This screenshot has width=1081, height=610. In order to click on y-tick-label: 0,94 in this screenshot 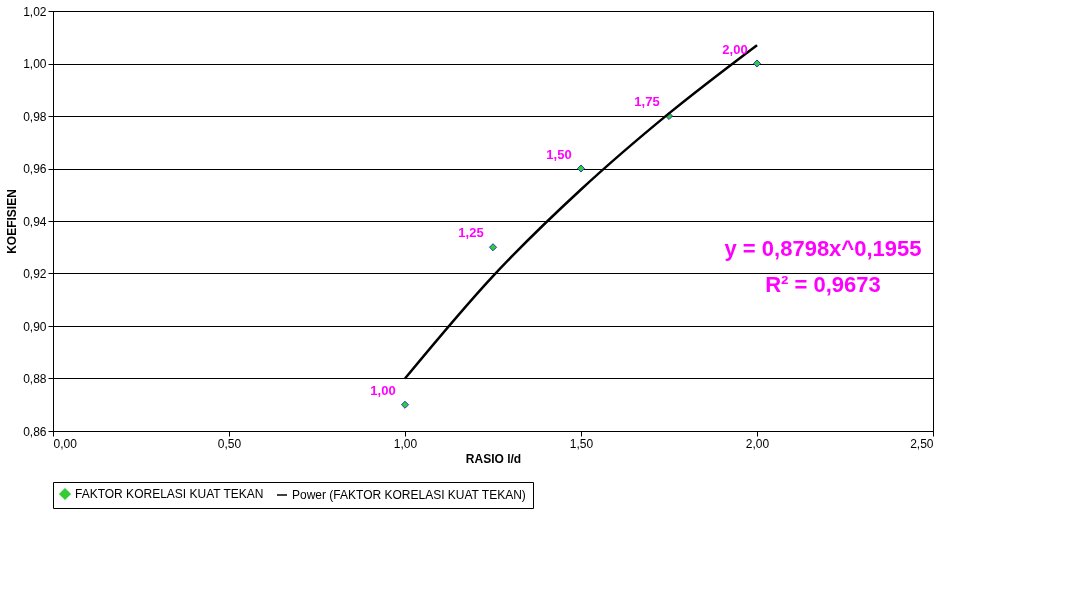, I will do `click(35, 221)`.